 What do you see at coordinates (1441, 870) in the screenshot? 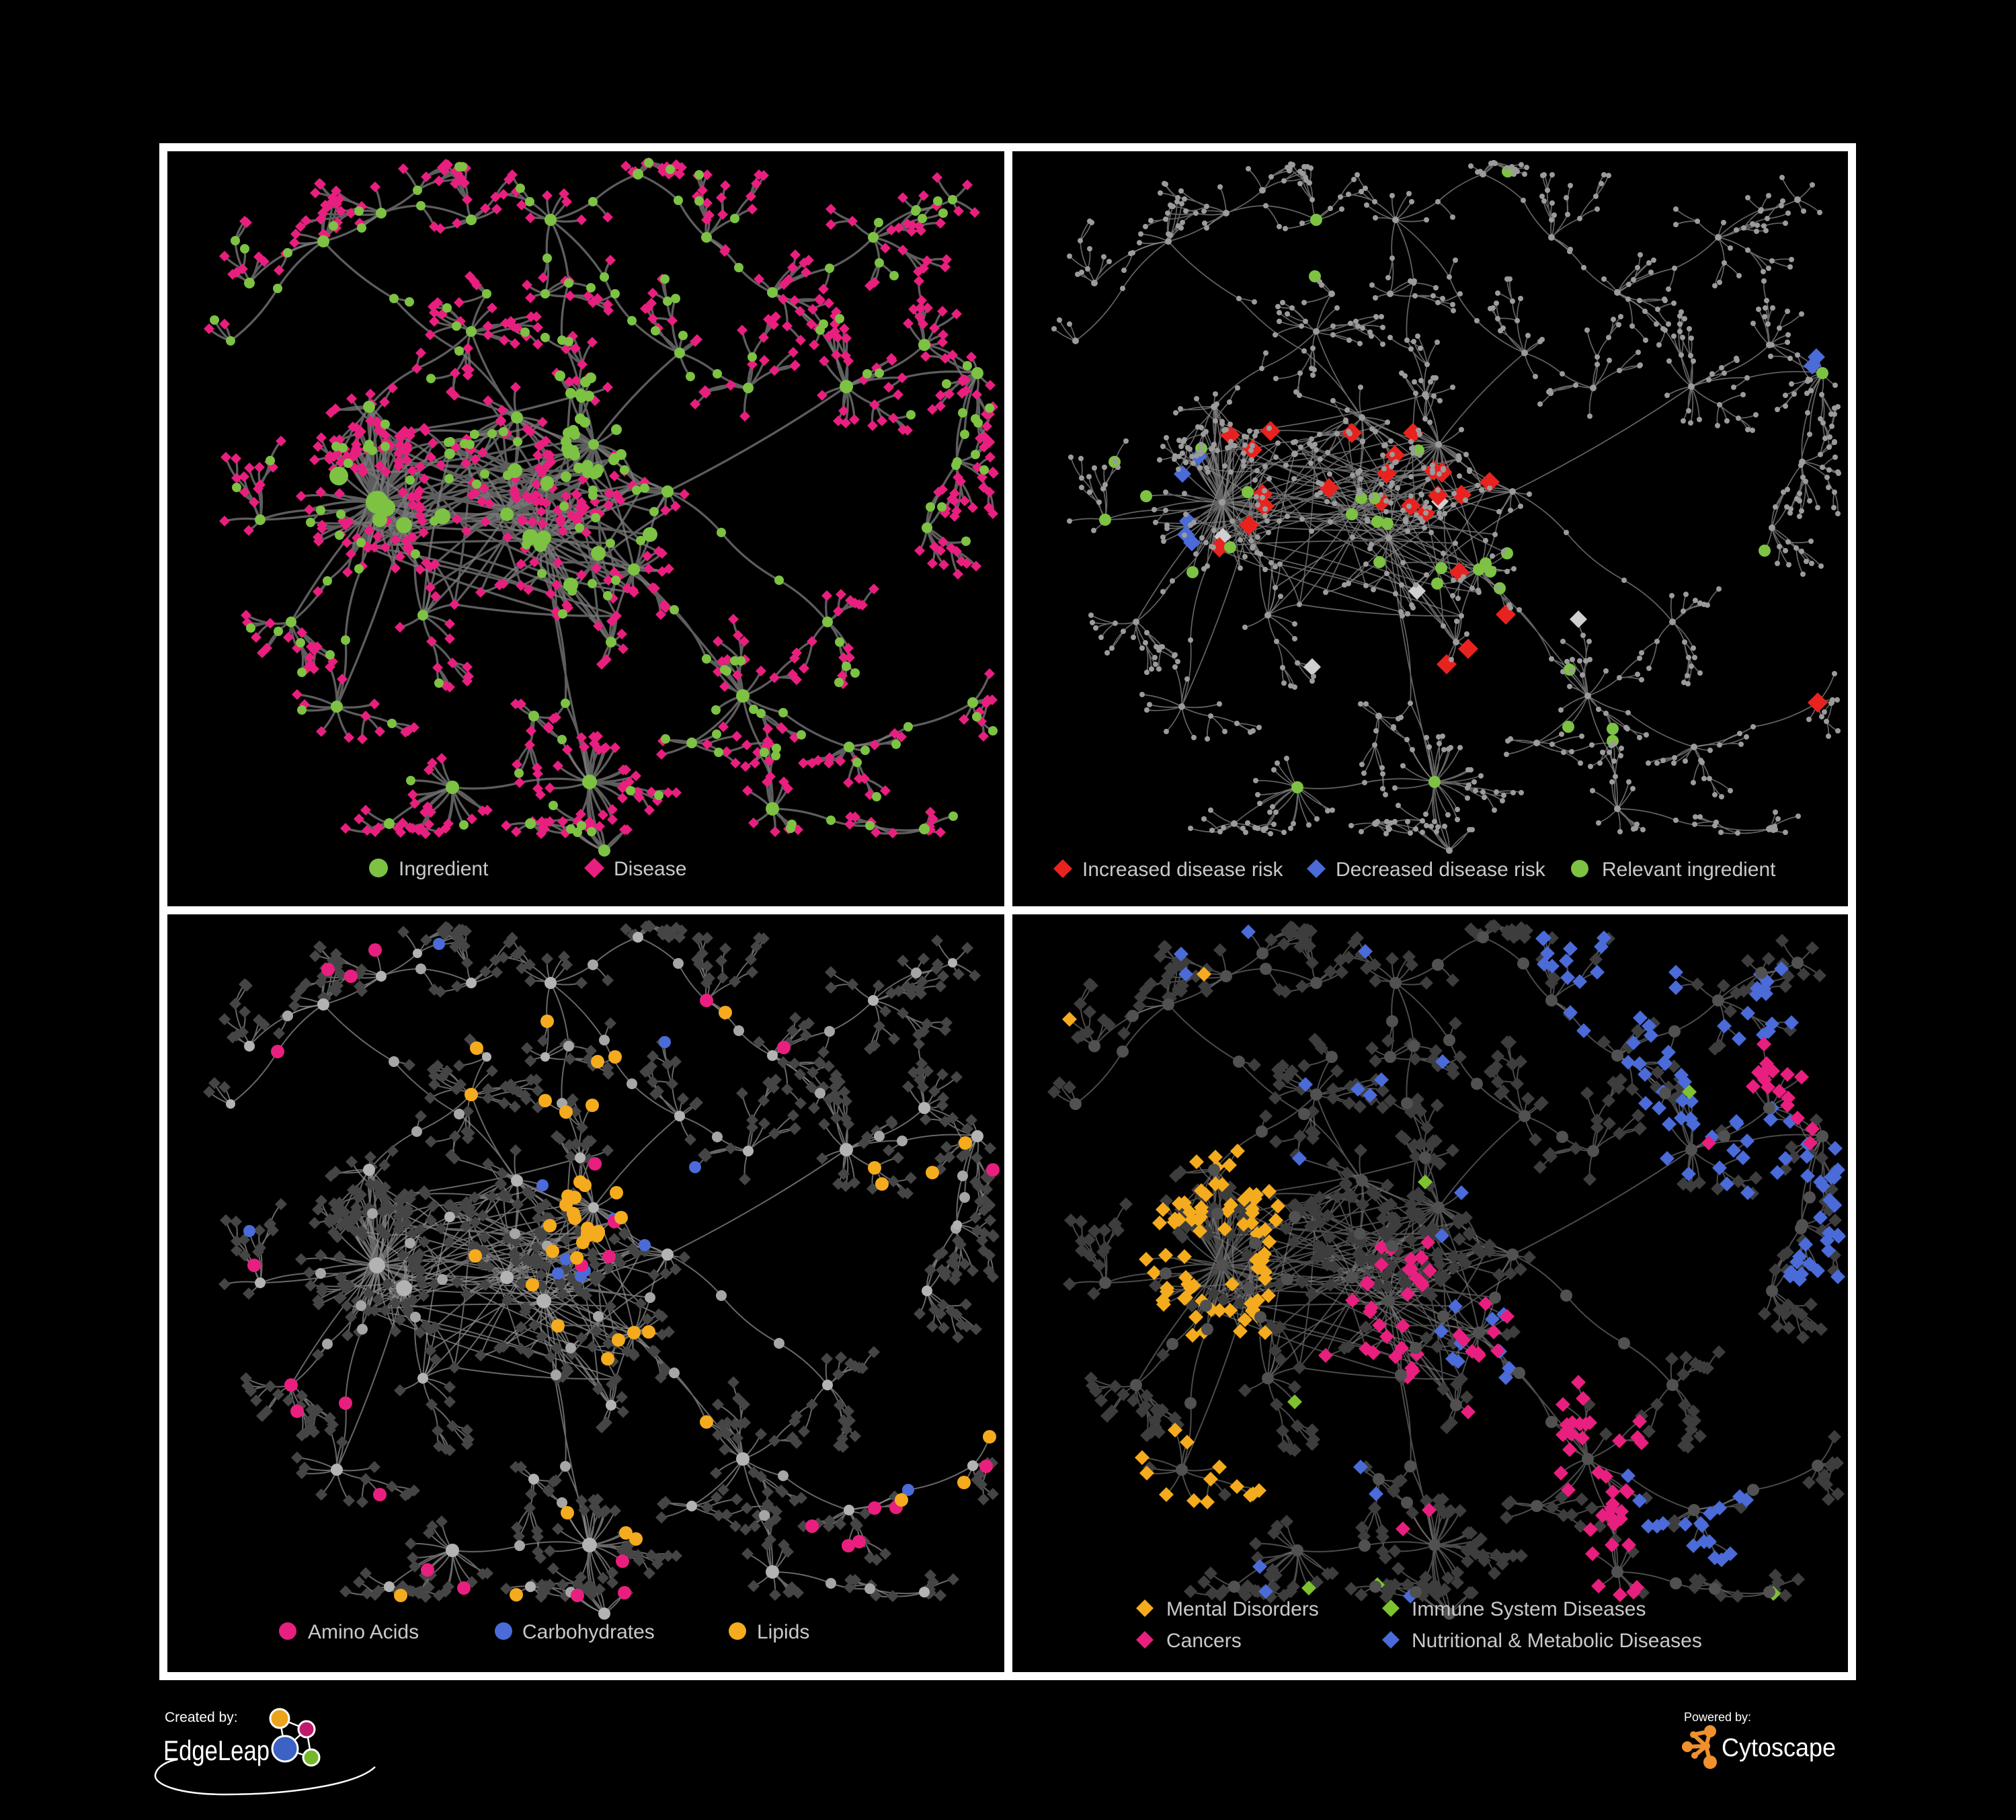
I see `svg-text: Decreased disease risk` at bounding box center [1441, 870].